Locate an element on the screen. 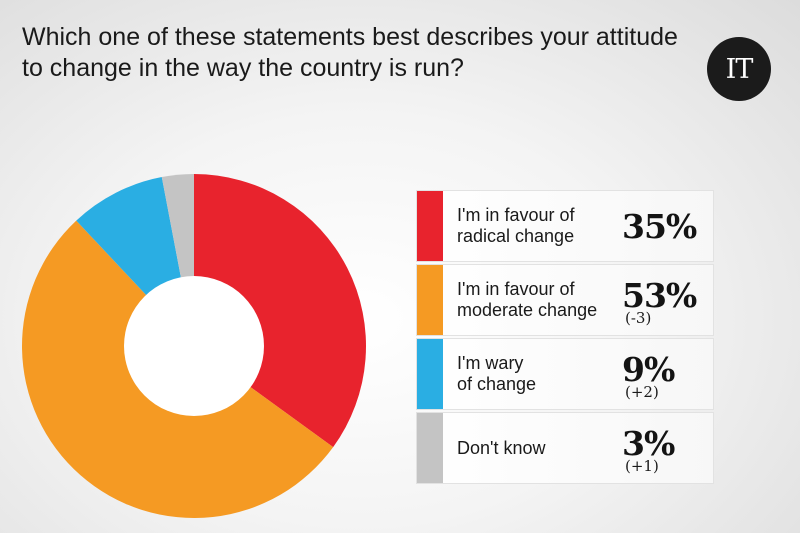 Image resolution: width=800 pixels, height=533 pixels. legend-label-line: I'm wary is located at coordinates (490, 363).